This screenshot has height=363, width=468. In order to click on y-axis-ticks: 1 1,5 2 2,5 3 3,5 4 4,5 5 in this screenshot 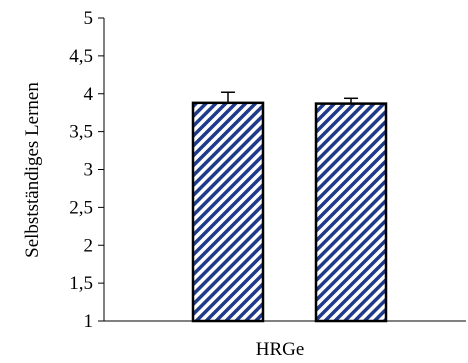, I will do `click(86, 170)`.